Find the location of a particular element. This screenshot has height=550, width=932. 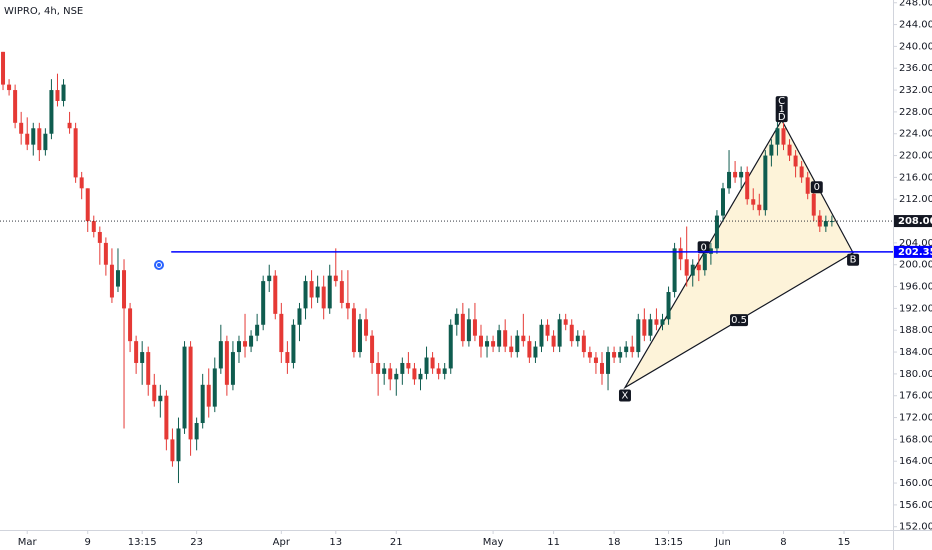

x-tick-label: 11 is located at coordinates (553, 542).